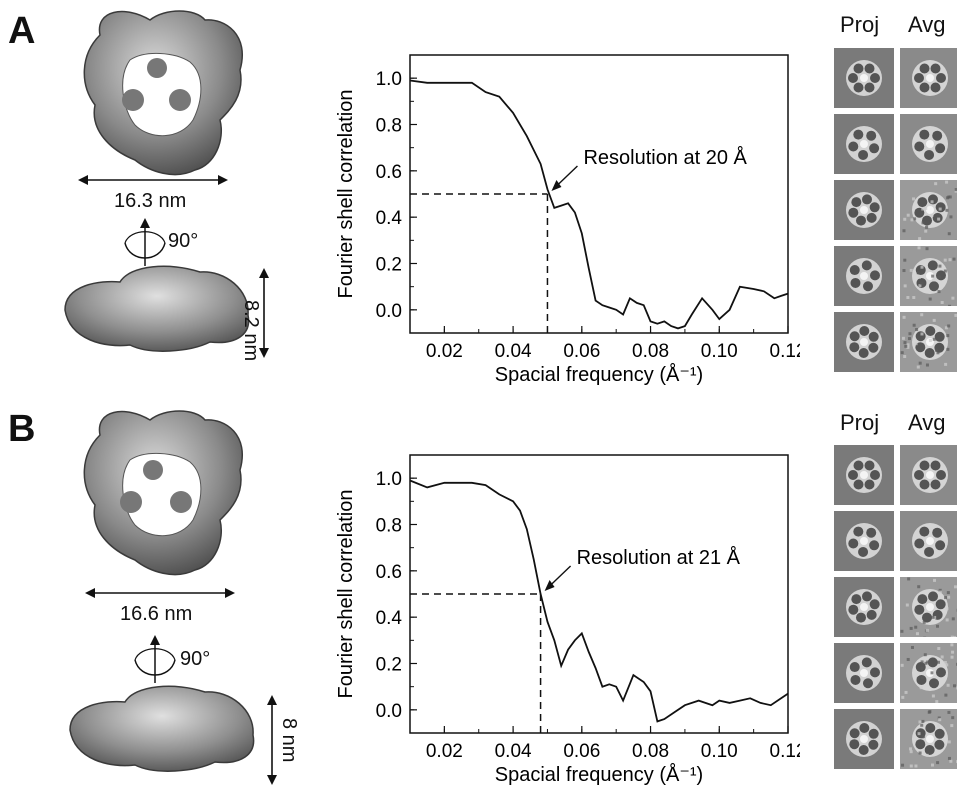  What do you see at coordinates (895, 213) in the screenshot?
I see `class-average-grid-a` at bounding box center [895, 213].